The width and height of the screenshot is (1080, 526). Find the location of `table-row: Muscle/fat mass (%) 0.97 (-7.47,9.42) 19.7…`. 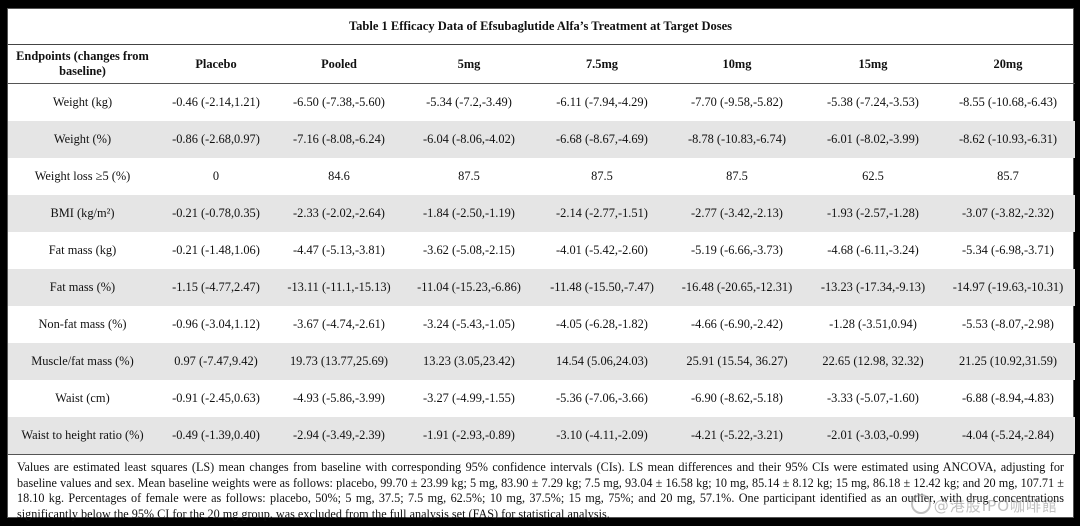

table-row: Muscle/fat mass (%) 0.97 (-7.47,9.42) 19.7… is located at coordinates (541, 361).